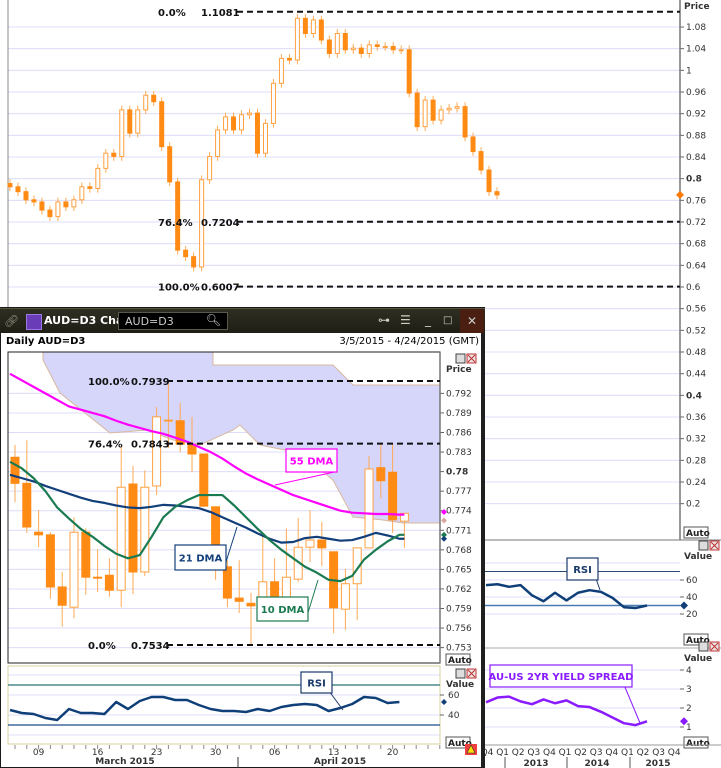 The image size is (721, 768). What do you see at coordinates (483, 538) in the screenshot?
I see `window-border` at bounding box center [483, 538].